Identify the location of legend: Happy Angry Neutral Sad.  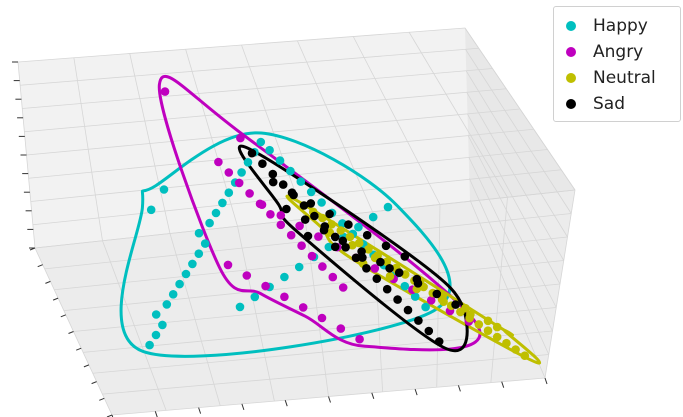
(617, 64).